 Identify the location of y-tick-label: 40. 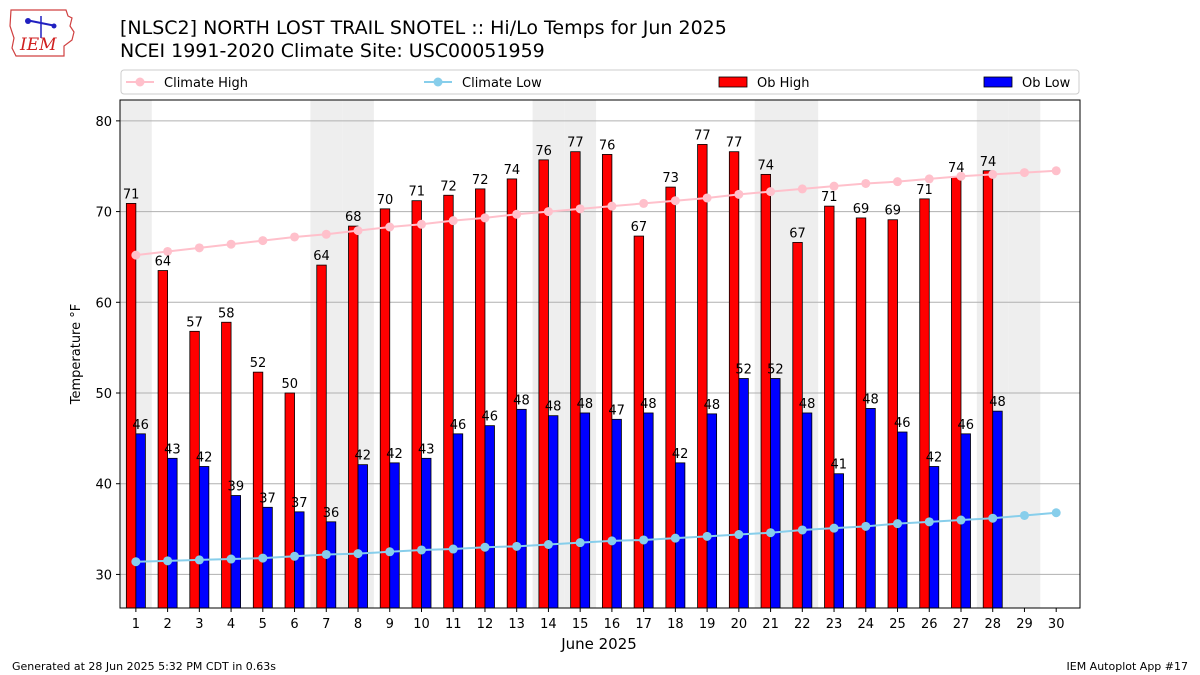
(103, 485).